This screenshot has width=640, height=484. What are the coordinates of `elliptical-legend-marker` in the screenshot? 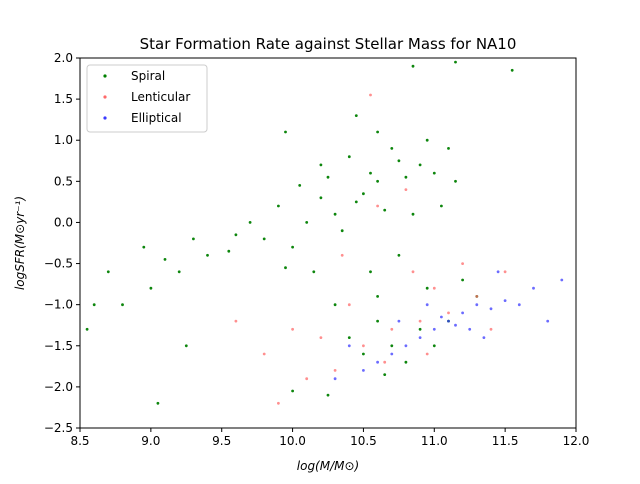 It's located at (105, 118).